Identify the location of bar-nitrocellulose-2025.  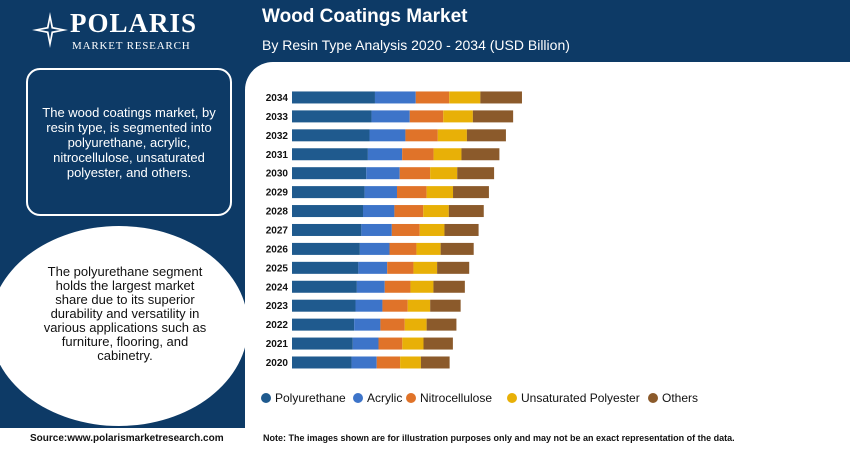
(400, 267).